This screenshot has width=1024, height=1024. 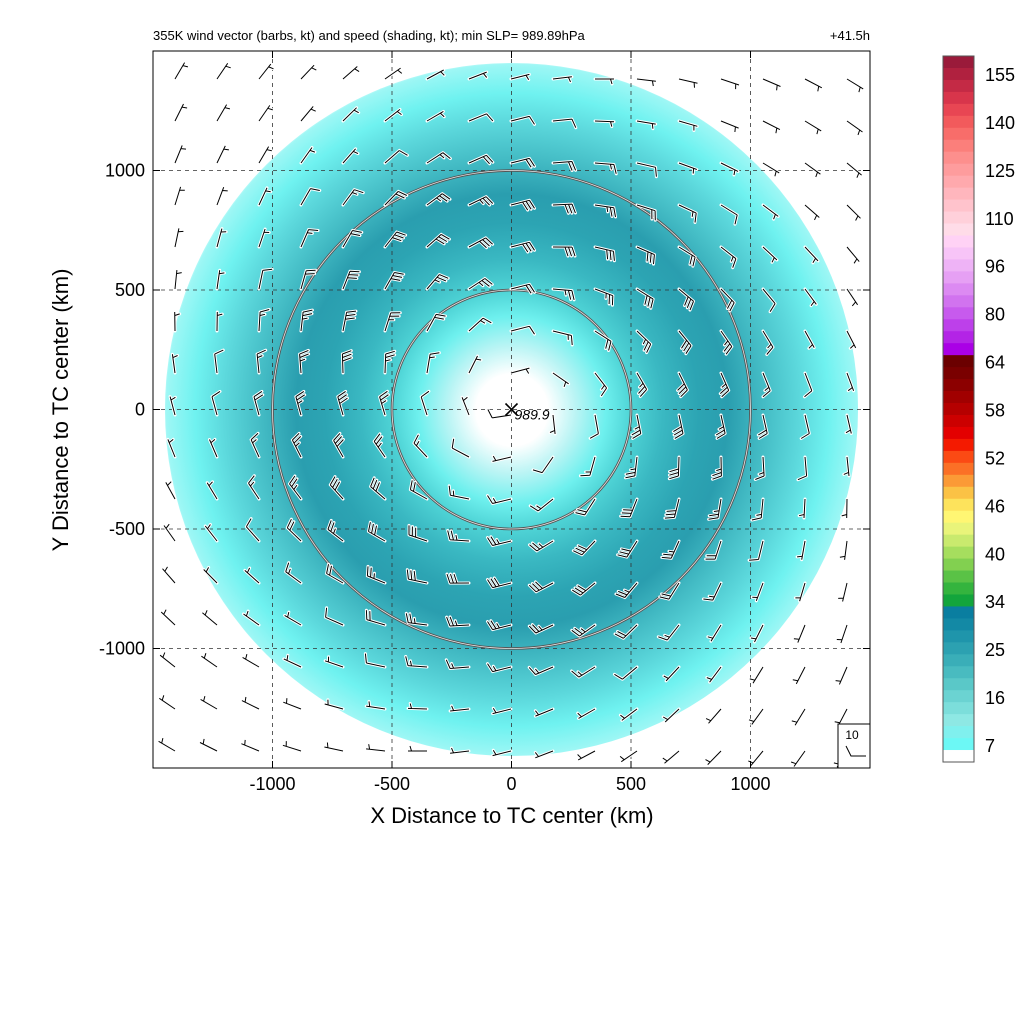 What do you see at coordinates (990, 746) in the screenshot?
I see `colorbar-label-14: 7` at bounding box center [990, 746].